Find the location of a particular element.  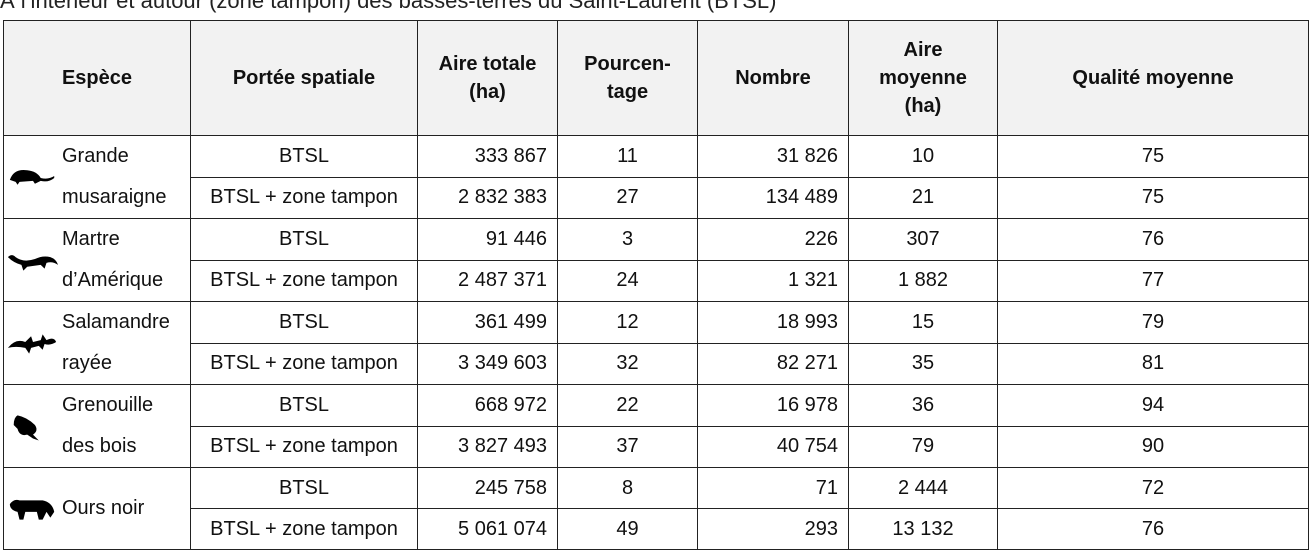

species: Salamandre rayée is located at coordinates (97, 343).